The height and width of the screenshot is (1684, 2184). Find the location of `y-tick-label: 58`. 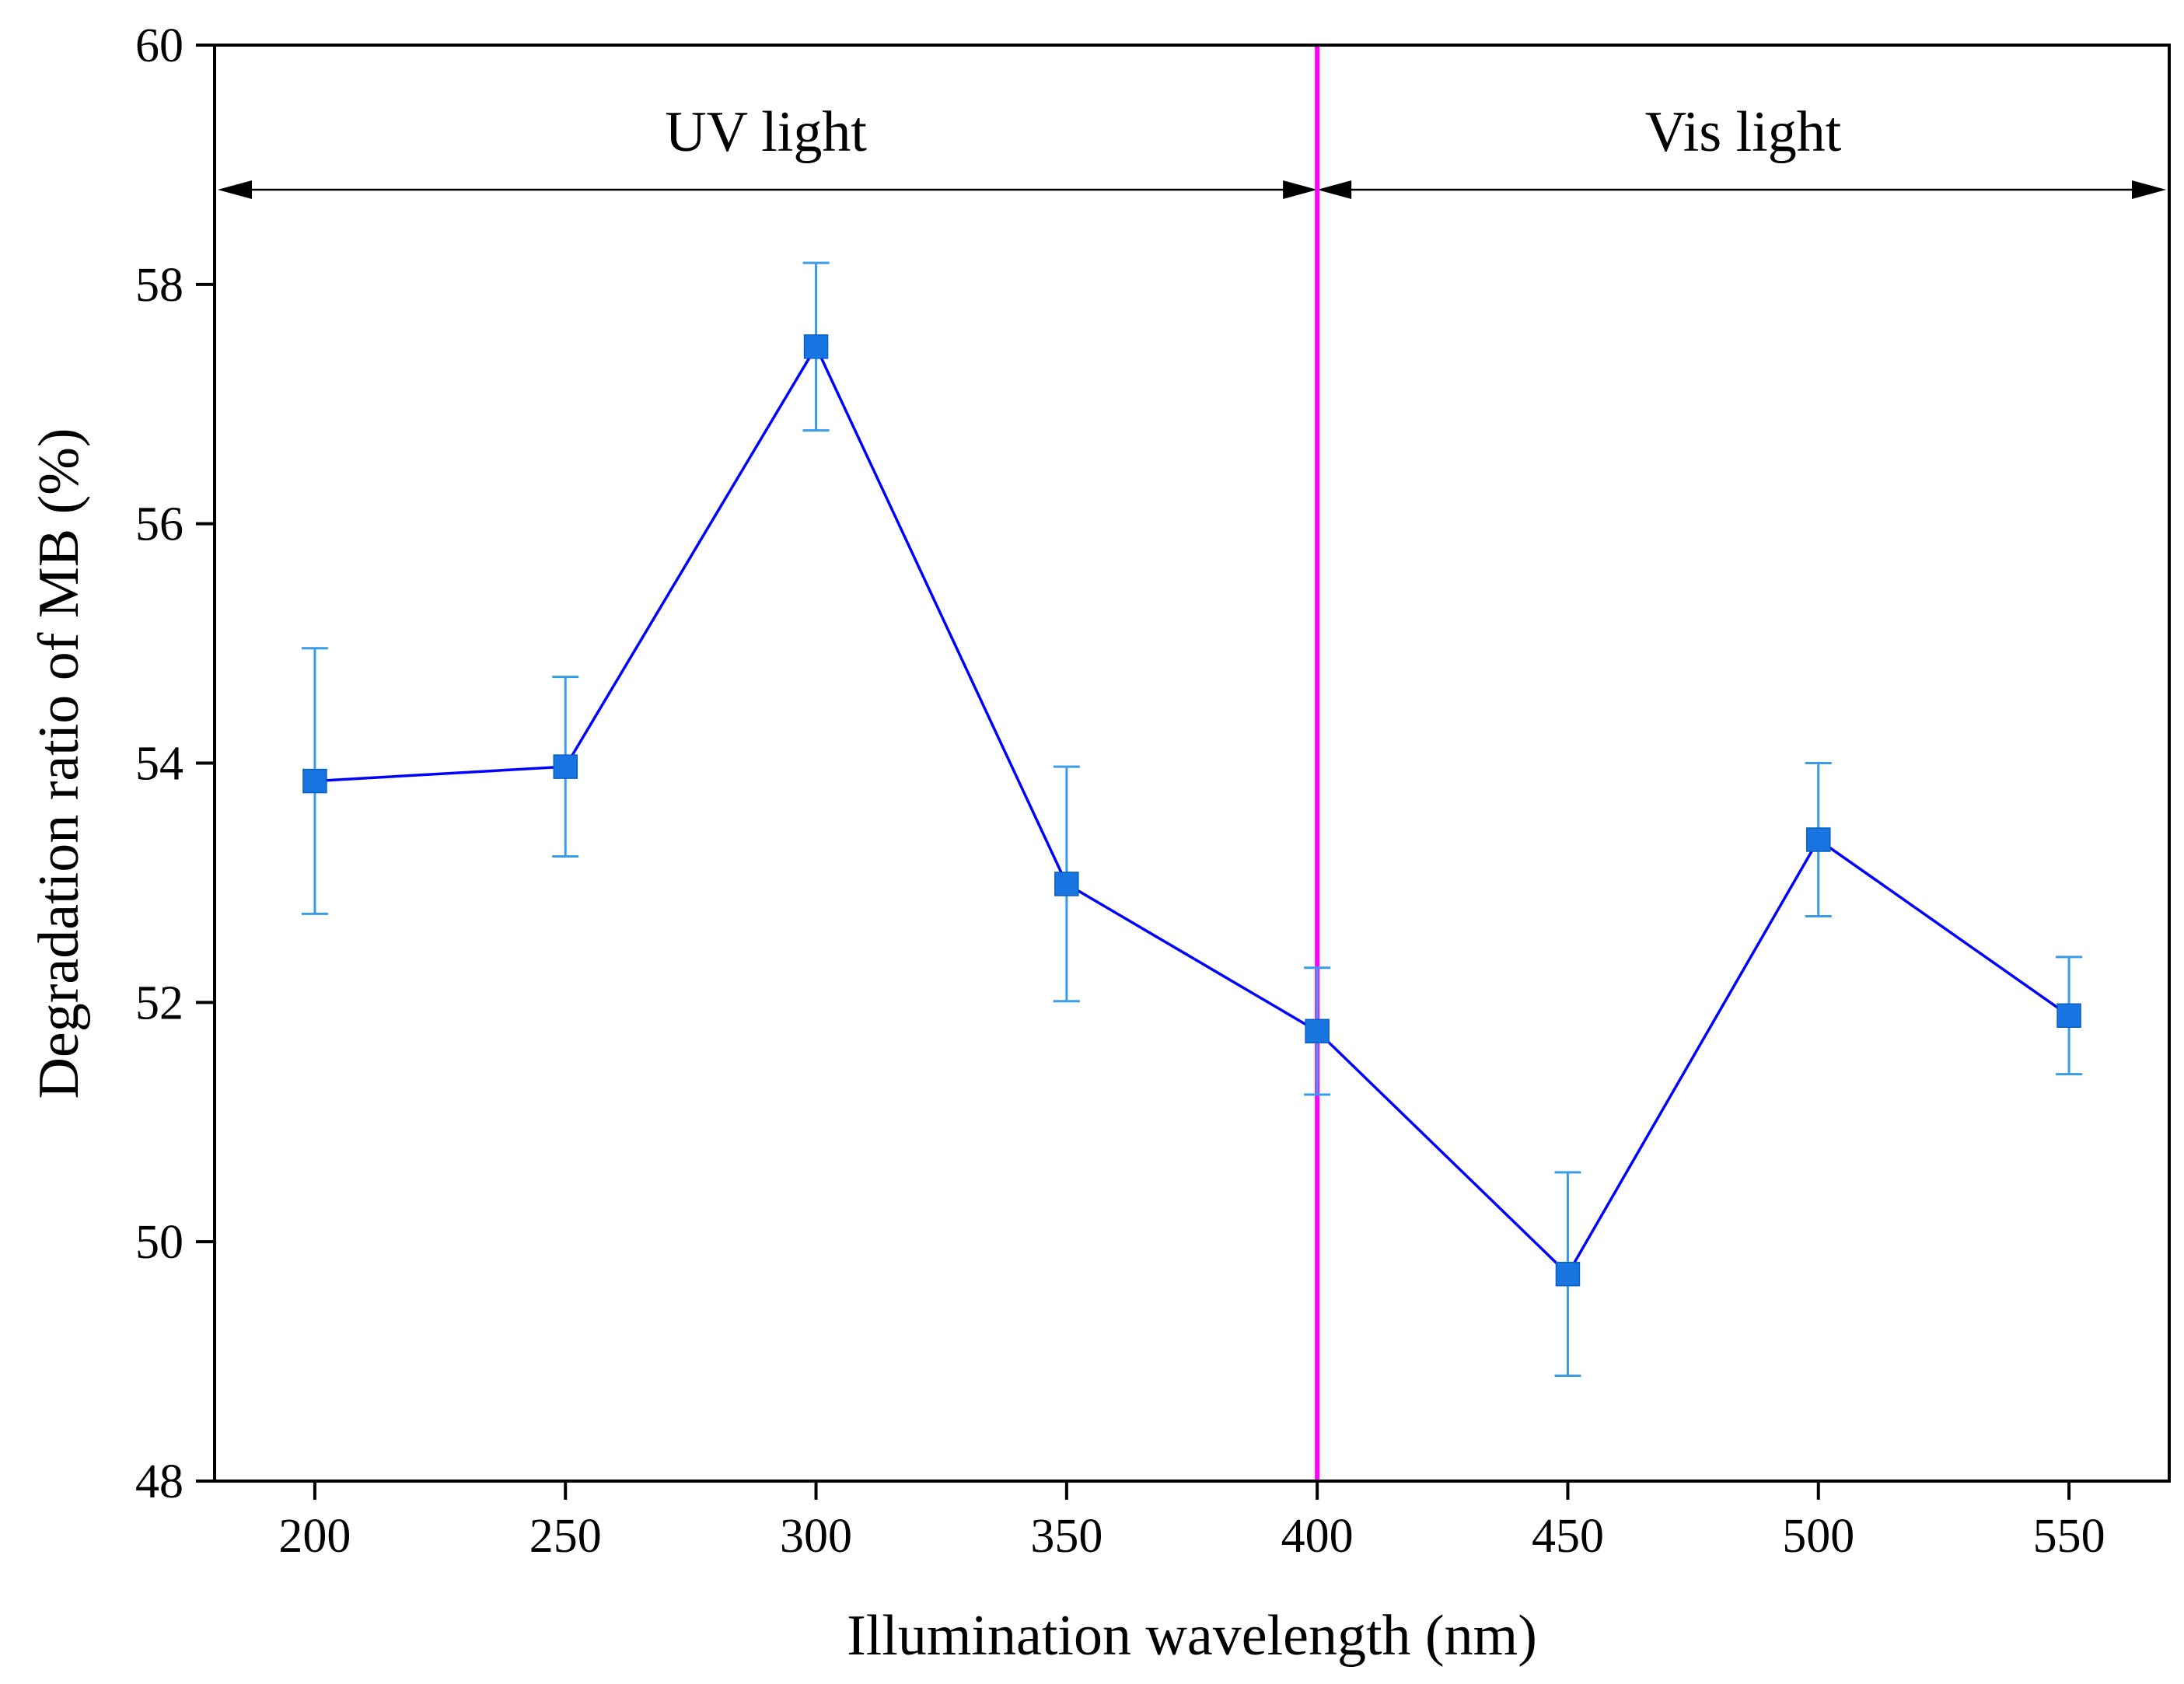

y-tick-label: 58 is located at coordinates (159, 285).